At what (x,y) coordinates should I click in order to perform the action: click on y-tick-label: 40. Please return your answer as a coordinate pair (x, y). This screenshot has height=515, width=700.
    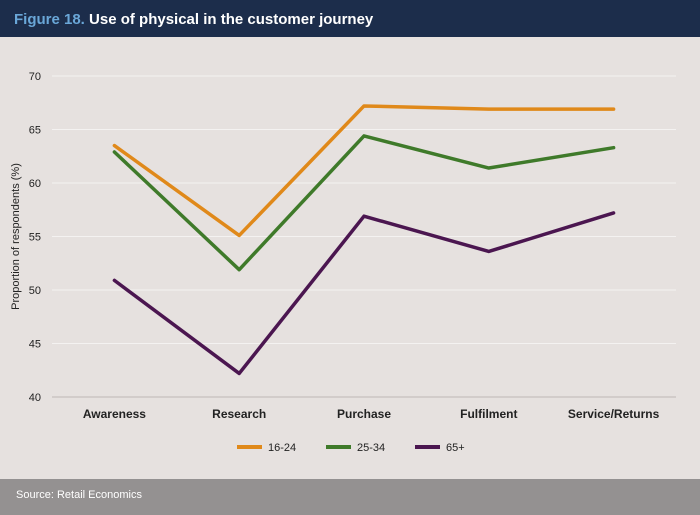
    Looking at the image, I should click on (35, 398).